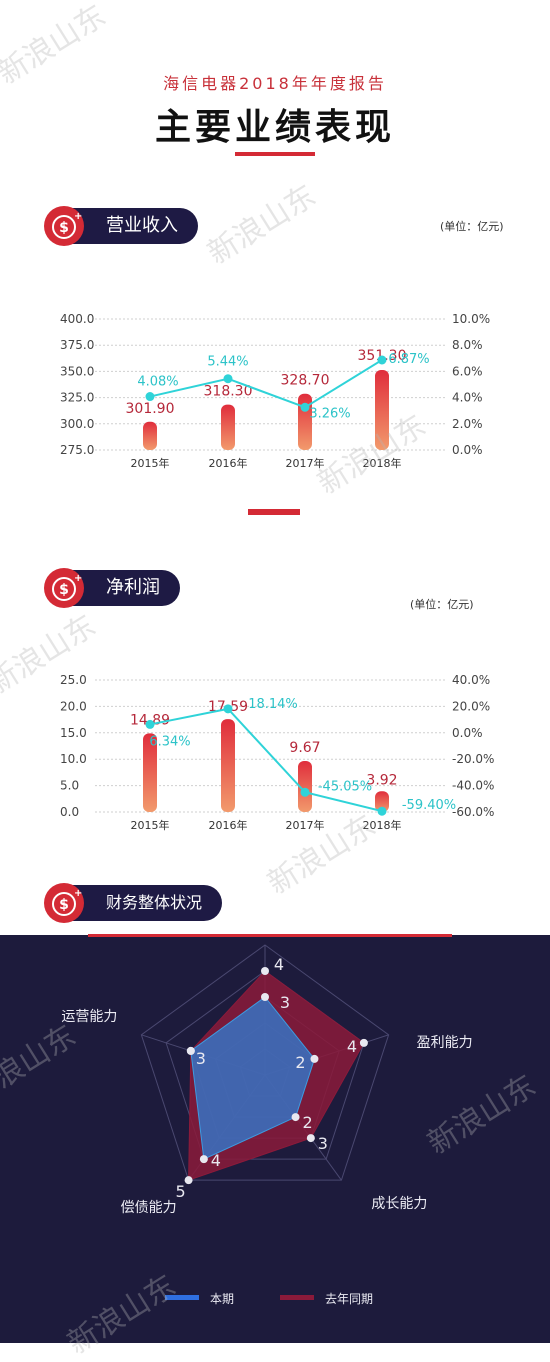 The image size is (550, 1362). I want to click on section-title-revenue: 营业收入, so click(142, 225).